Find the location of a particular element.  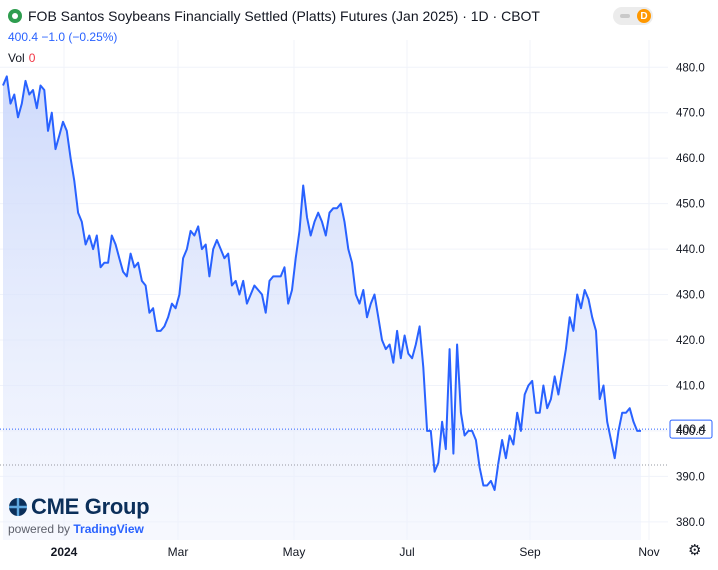

badge-d: D is located at coordinates (644, 16).